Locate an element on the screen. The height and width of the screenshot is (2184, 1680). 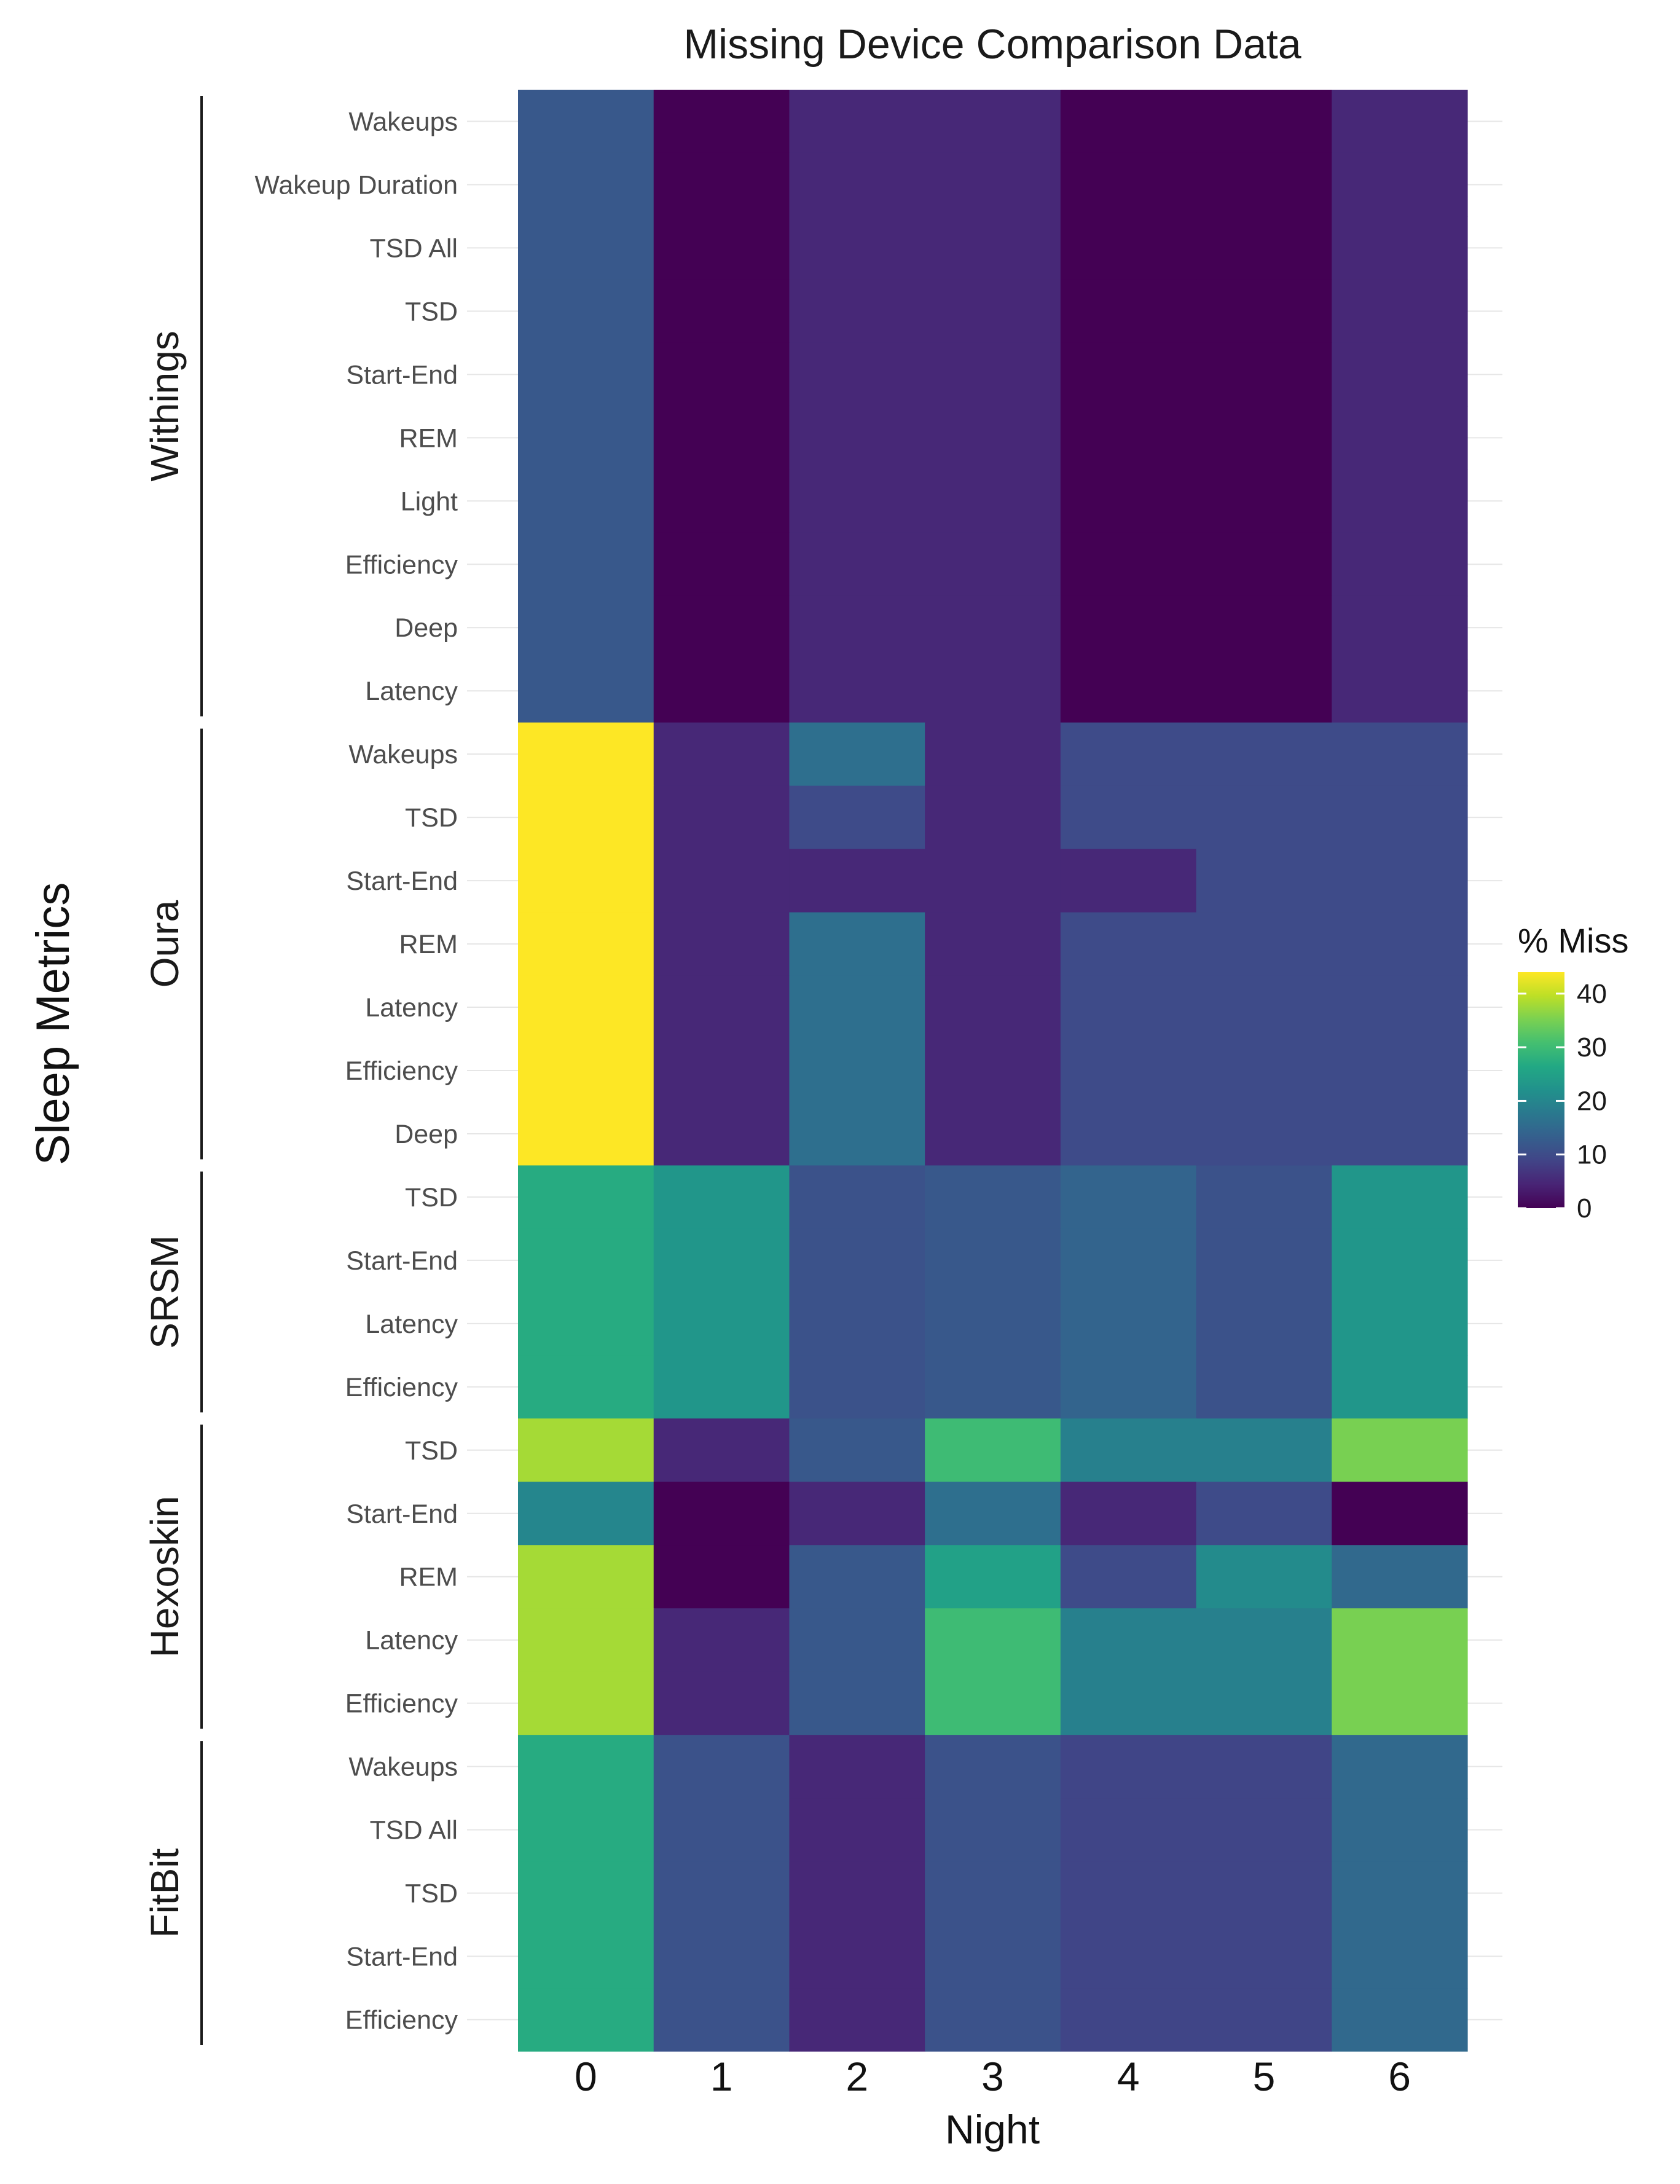
x-tick-label: 3 is located at coordinates (992, 2076).